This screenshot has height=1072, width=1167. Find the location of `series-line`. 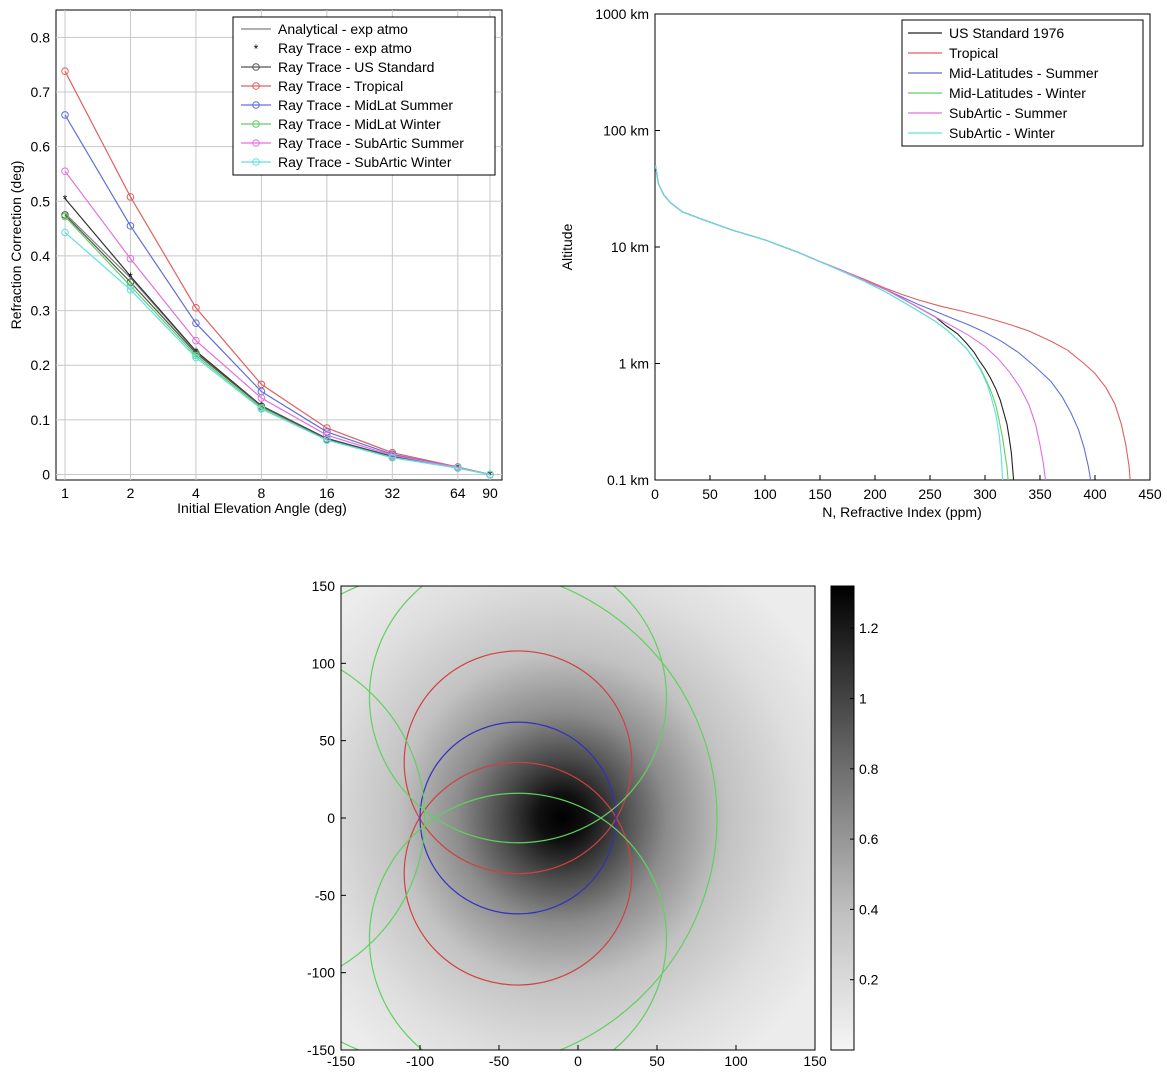

series-line is located at coordinates (277, 353).